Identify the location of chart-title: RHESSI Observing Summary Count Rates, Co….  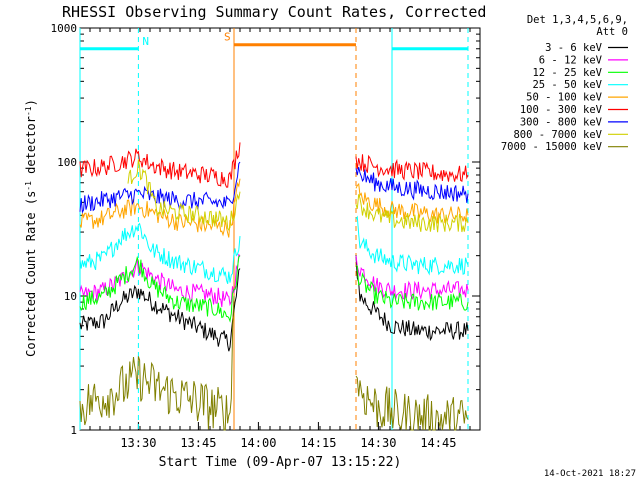
(274, 12).